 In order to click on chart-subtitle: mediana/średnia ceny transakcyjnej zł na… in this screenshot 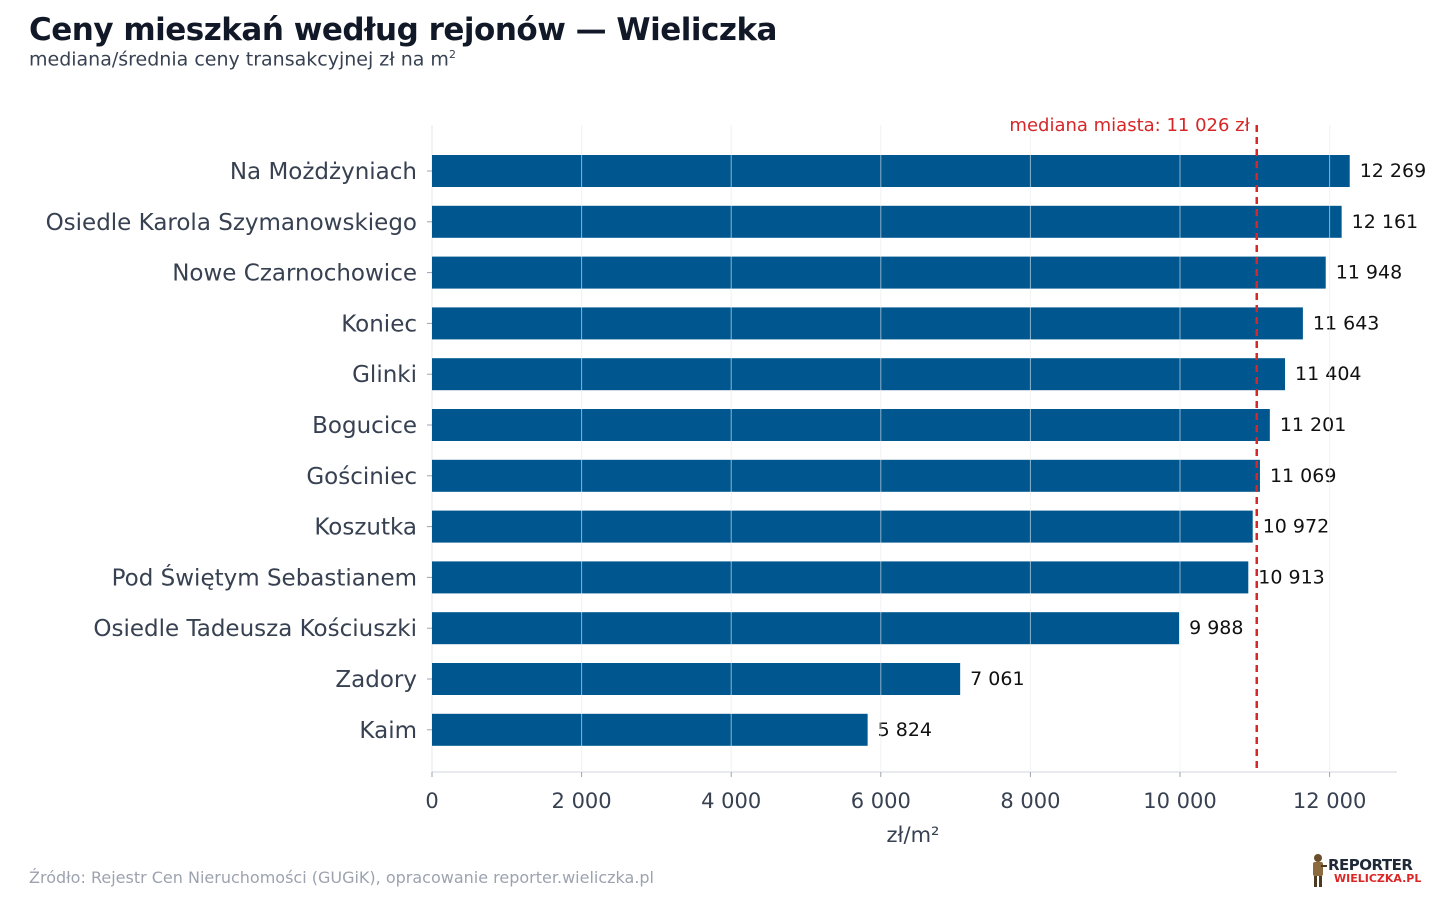, I will do `click(242, 59)`.